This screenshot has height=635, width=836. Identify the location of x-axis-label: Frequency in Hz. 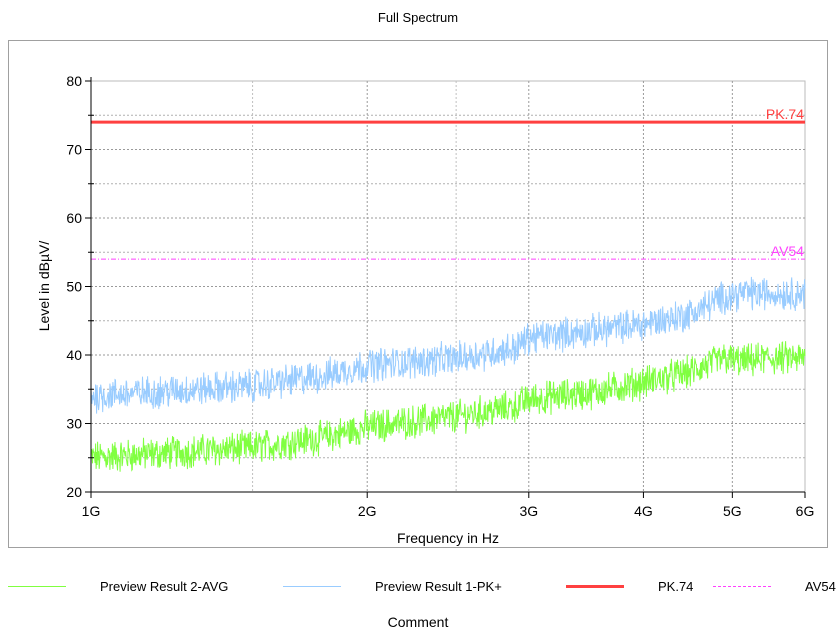
(448, 538).